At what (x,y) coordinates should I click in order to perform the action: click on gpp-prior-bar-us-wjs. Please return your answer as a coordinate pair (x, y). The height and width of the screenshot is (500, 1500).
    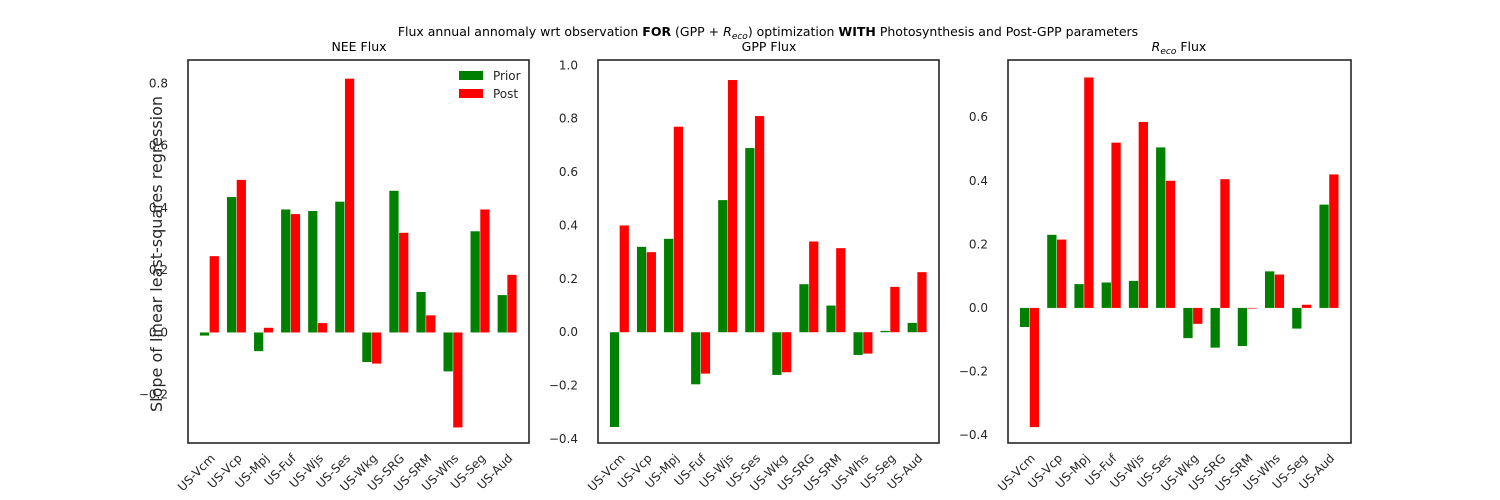
    Looking at the image, I should click on (723, 266).